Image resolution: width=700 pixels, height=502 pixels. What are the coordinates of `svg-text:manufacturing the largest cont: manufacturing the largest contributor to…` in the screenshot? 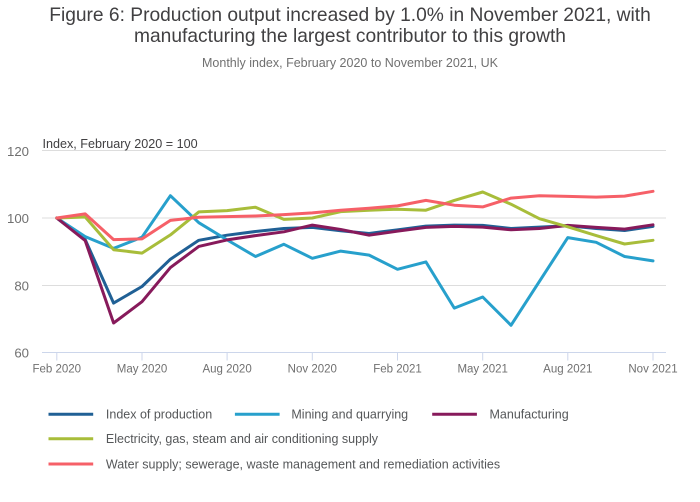 It's located at (350, 36).